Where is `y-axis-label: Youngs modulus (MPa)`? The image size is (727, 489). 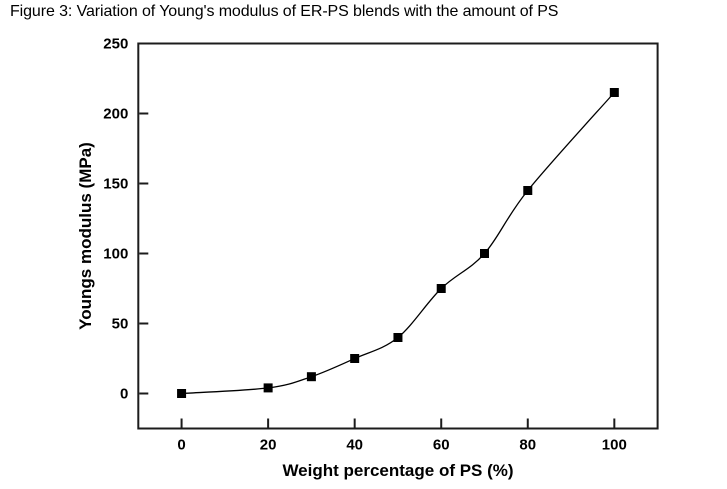
y-axis-label: Youngs modulus (MPa) is located at coordinates (85, 236).